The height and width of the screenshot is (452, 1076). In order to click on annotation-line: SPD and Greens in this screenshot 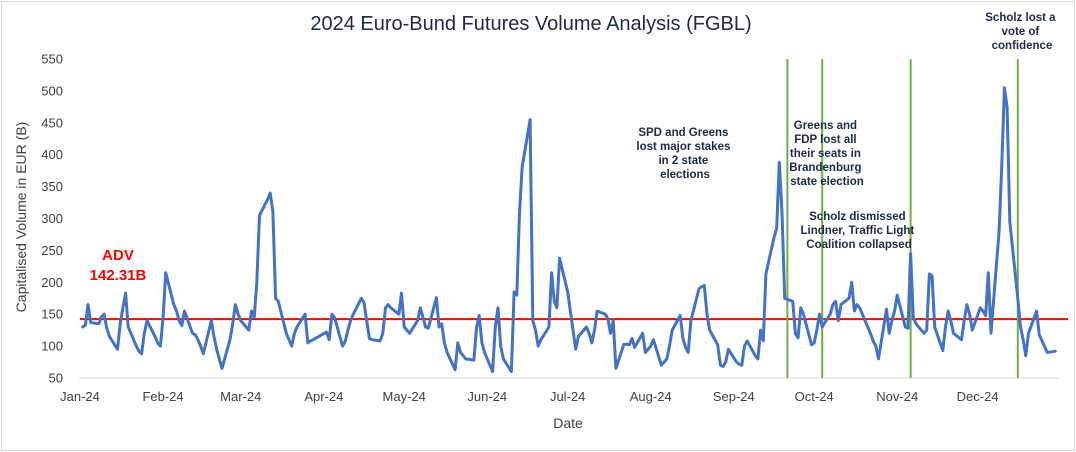, I will do `click(683, 133)`.